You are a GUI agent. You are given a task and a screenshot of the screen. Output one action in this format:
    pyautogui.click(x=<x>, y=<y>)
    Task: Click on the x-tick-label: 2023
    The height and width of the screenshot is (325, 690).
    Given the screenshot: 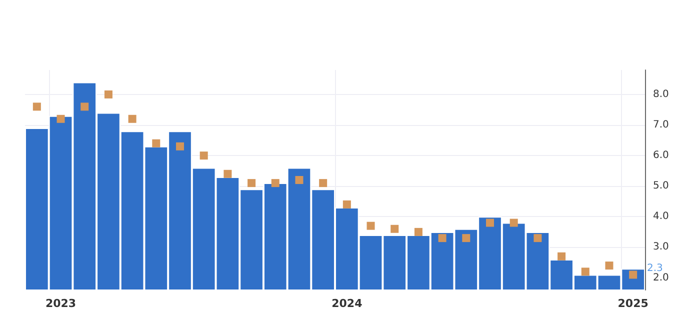 What is the action you would take?
    pyautogui.click(x=60, y=303)
    